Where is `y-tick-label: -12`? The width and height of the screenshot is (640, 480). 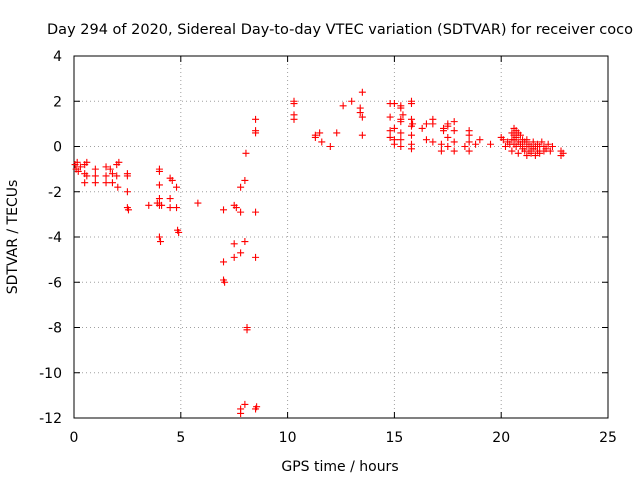 y-tick-label: -12 is located at coordinates (50, 419).